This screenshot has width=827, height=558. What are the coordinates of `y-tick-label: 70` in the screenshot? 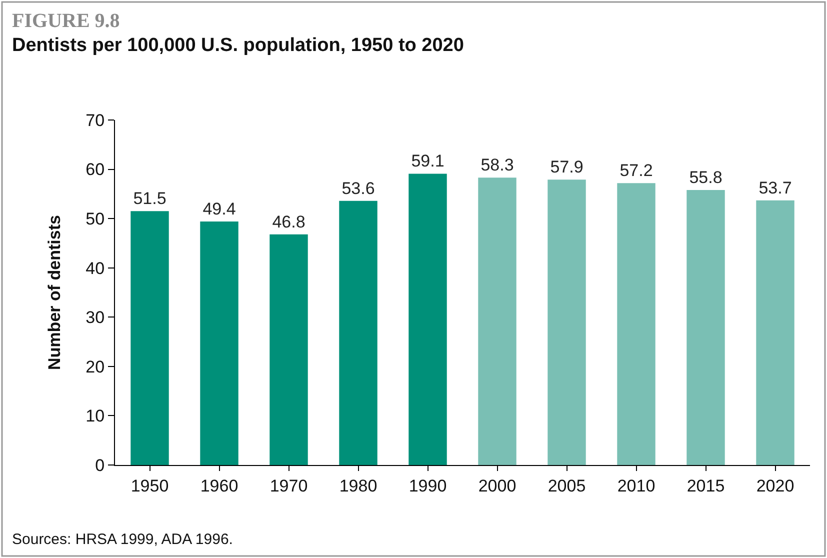 It's located at (95, 120).